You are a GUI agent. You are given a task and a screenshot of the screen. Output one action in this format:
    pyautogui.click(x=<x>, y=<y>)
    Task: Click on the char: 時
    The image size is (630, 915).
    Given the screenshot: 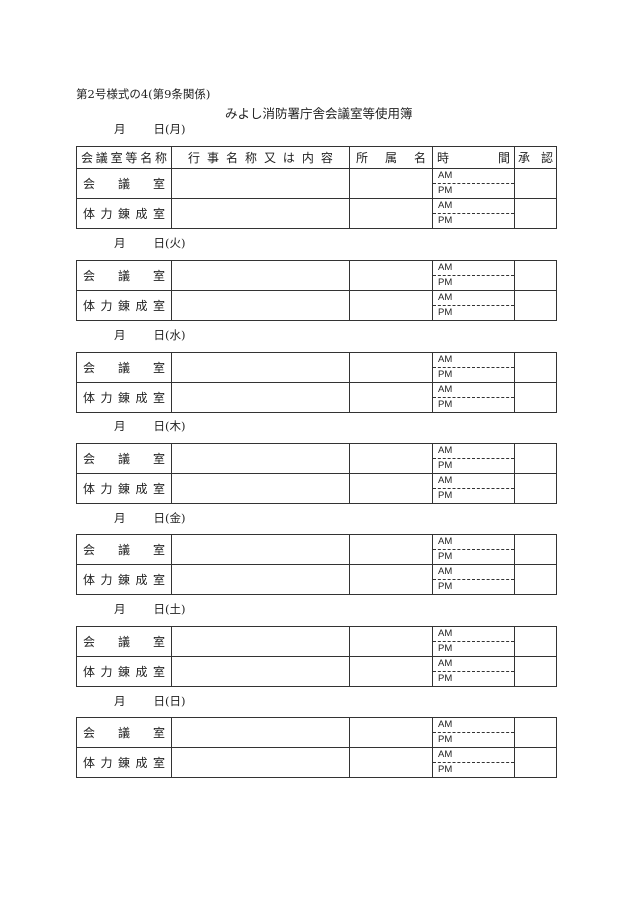 What is the action you would take?
    pyautogui.click(x=443, y=158)
    